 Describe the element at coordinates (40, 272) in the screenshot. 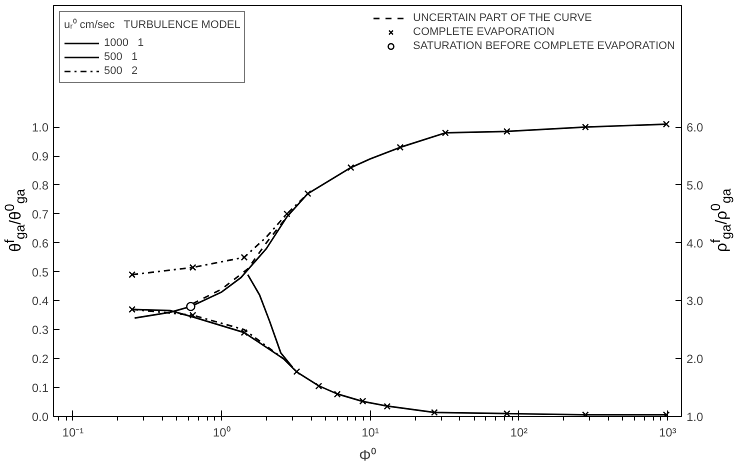

I see `y-tick-label: 0.5` at that location.